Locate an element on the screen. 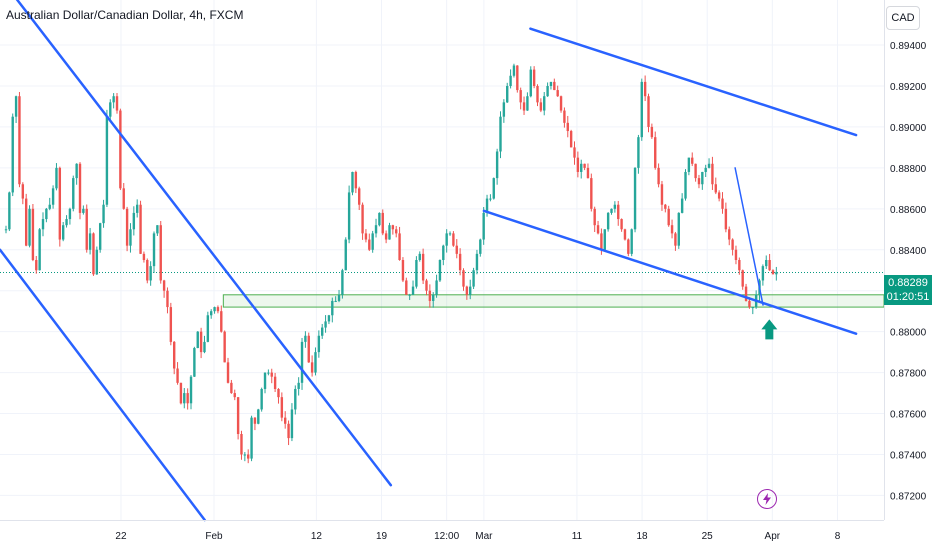 This screenshot has height=550, width=932. x-tick-label: 12 is located at coordinates (317, 536).